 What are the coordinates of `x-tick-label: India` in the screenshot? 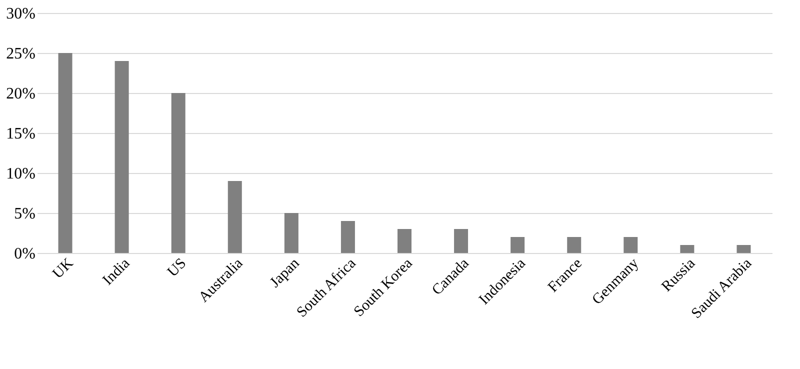 It's located at (117, 272).